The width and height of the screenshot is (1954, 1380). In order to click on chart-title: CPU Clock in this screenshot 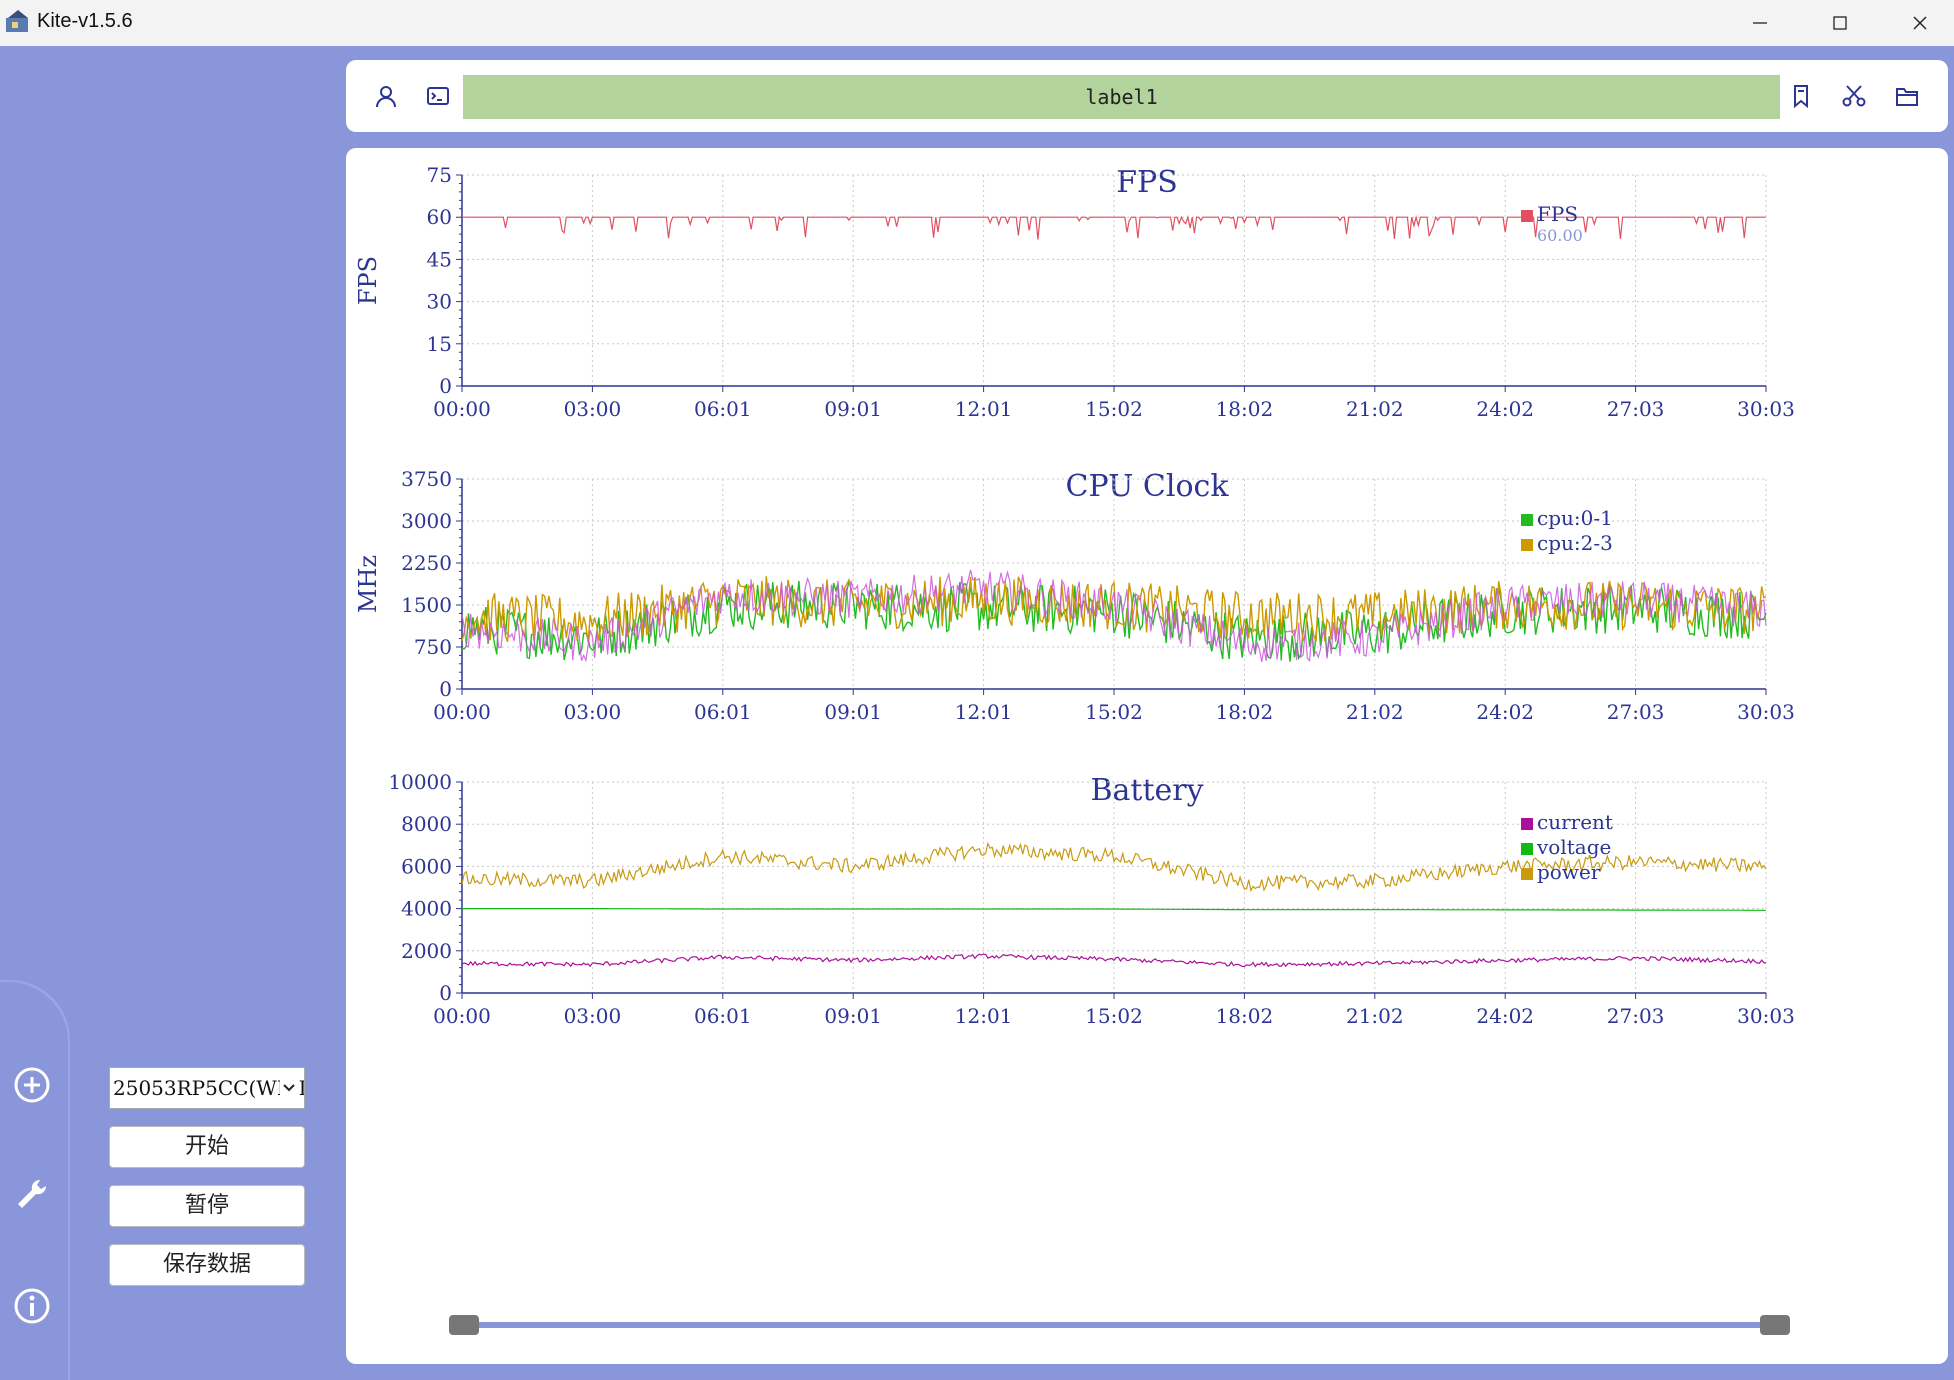, I will do `click(1147, 486)`.